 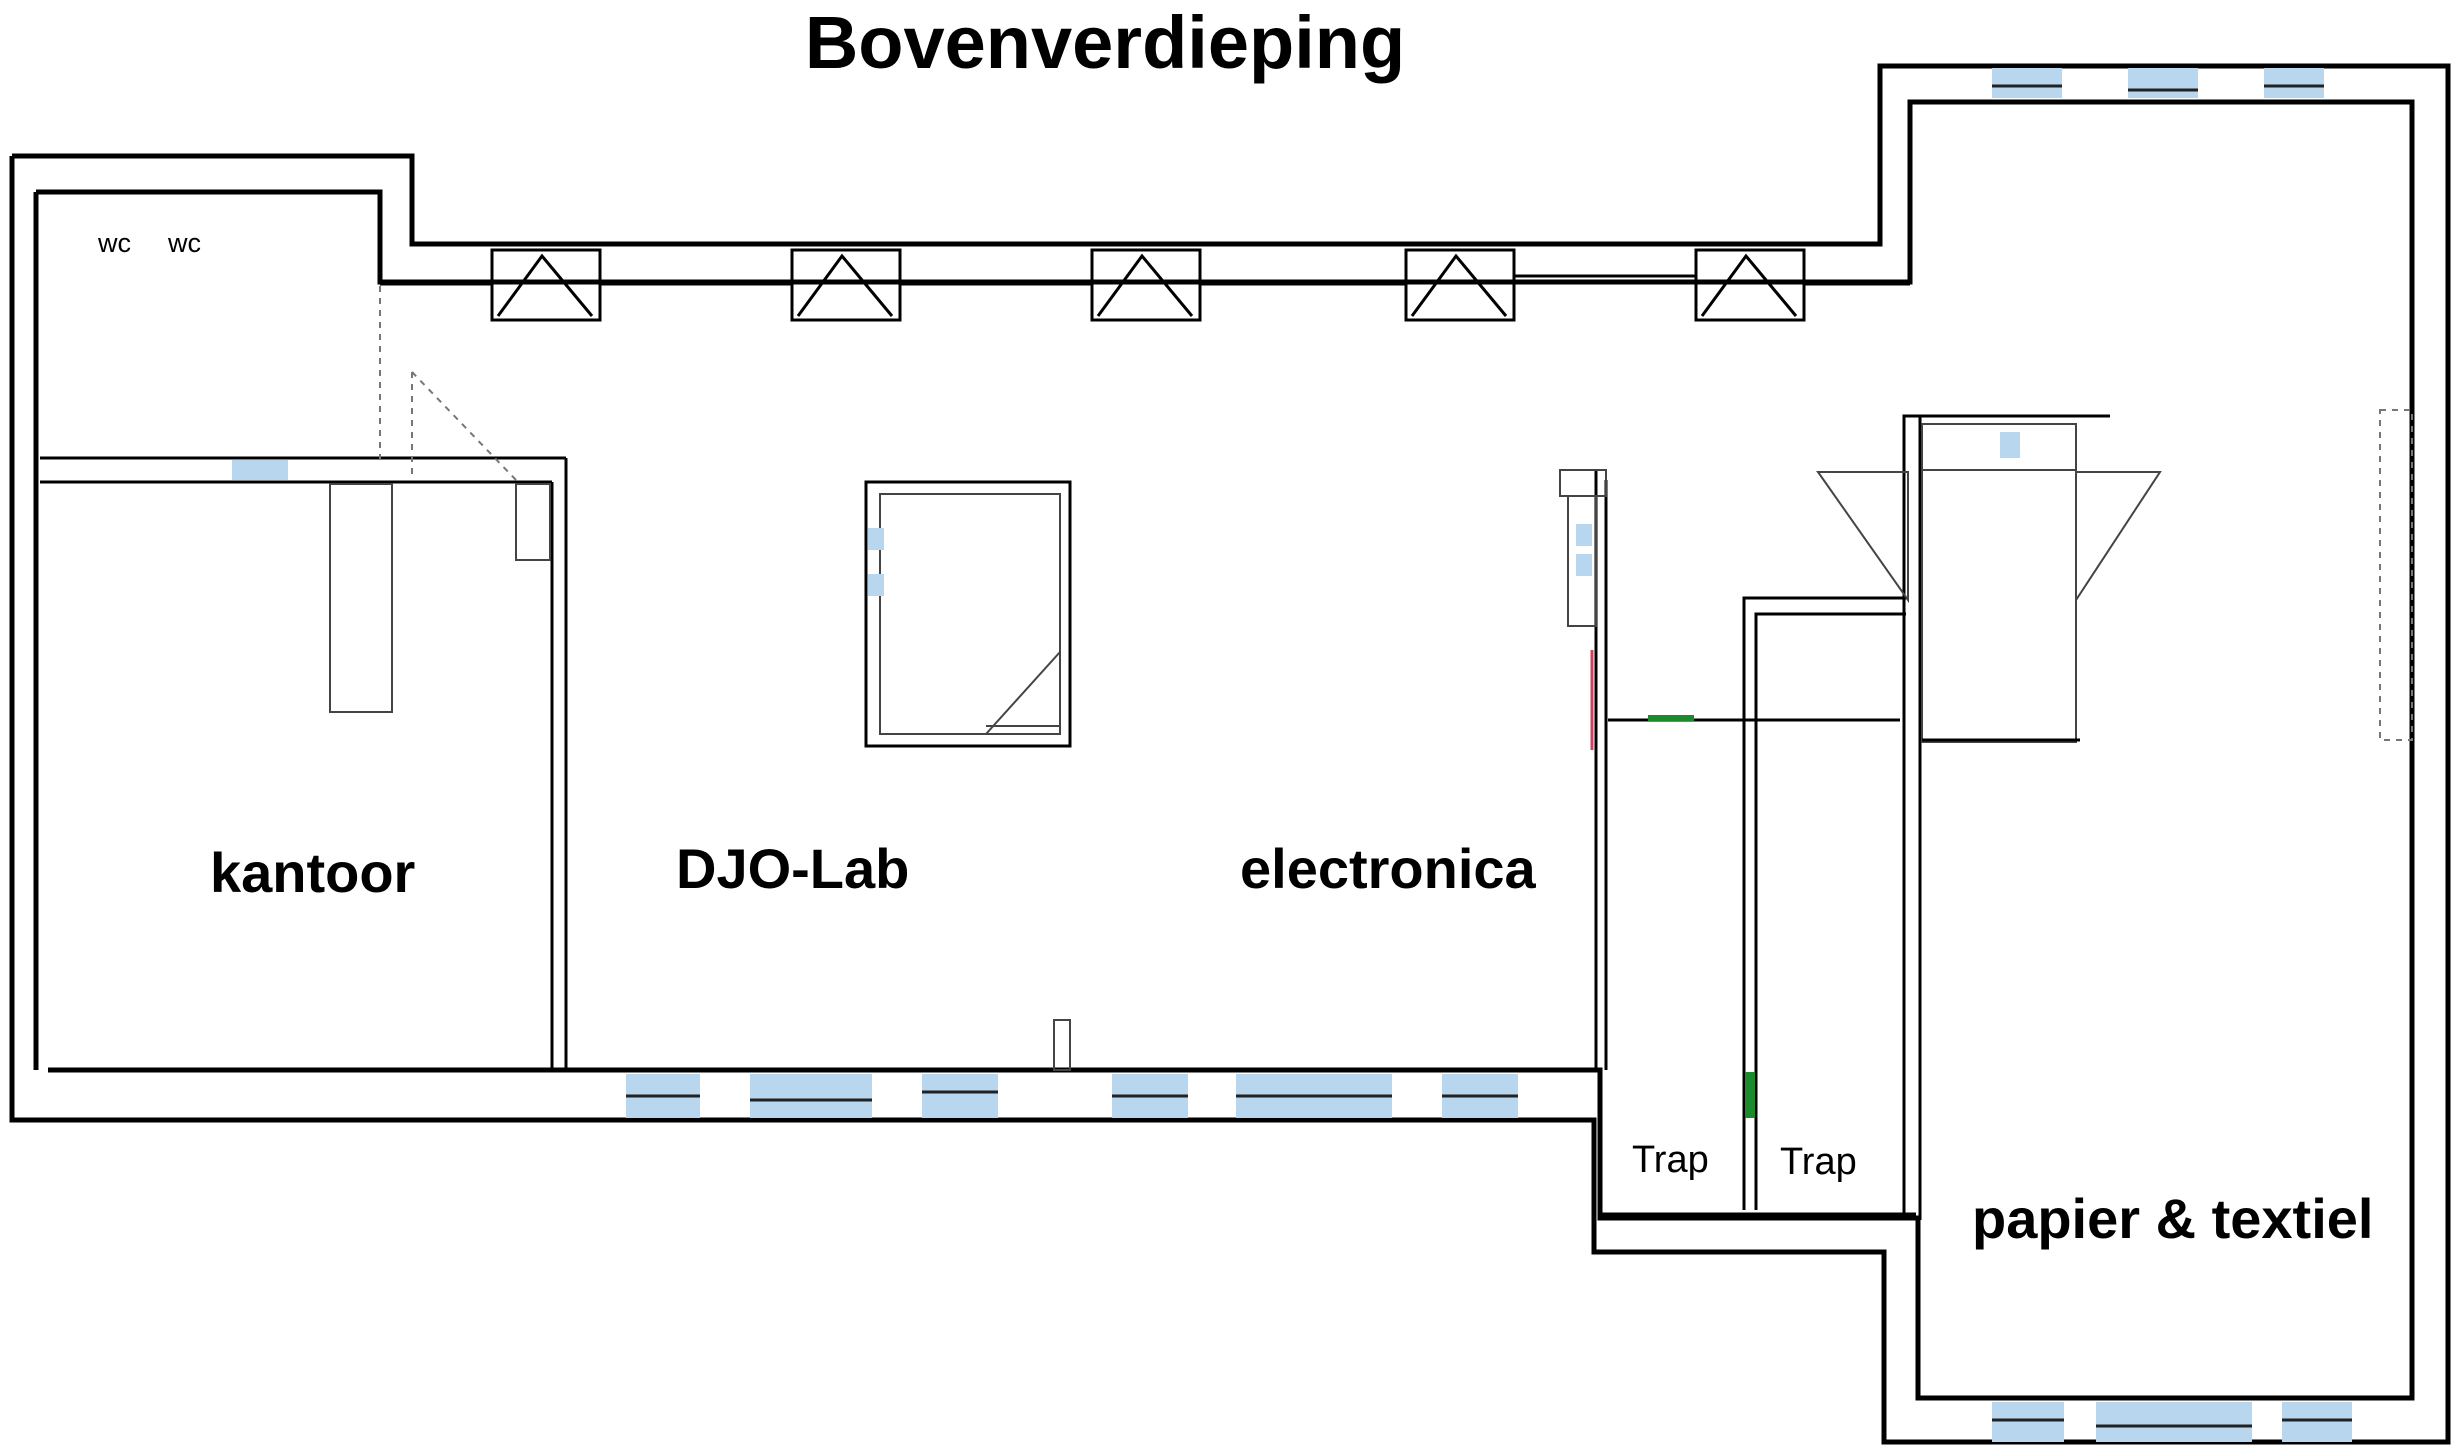 I want to click on staircase, so click(x=1758, y=906).